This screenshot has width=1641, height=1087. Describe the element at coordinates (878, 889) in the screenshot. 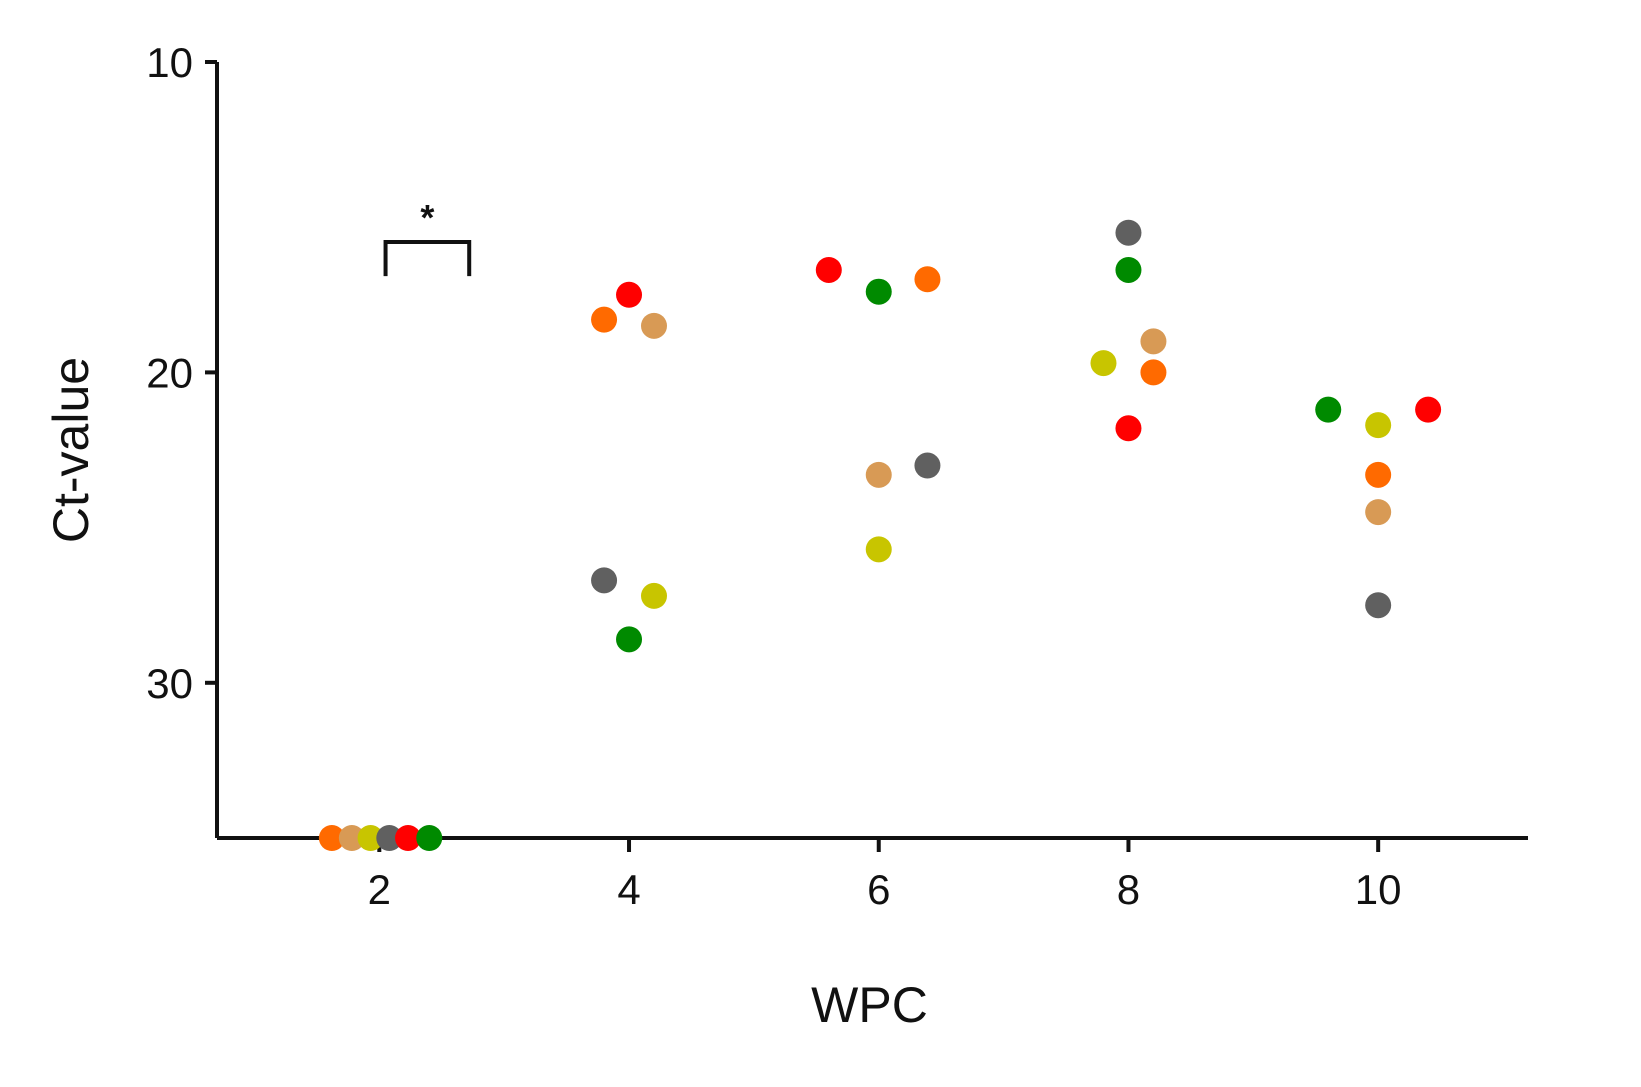

I see `x-tick-label: 6` at that location.